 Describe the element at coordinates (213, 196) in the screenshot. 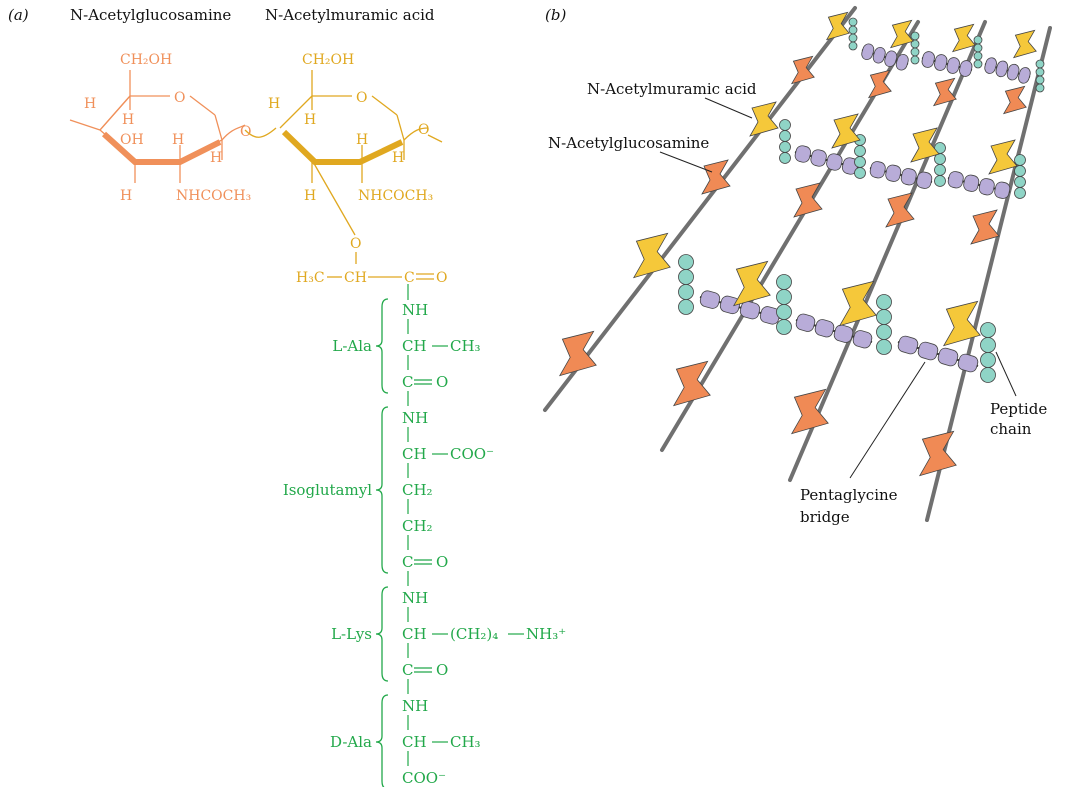

I see `glcnac-nhcoch3: NHCOCH₃` at that location.